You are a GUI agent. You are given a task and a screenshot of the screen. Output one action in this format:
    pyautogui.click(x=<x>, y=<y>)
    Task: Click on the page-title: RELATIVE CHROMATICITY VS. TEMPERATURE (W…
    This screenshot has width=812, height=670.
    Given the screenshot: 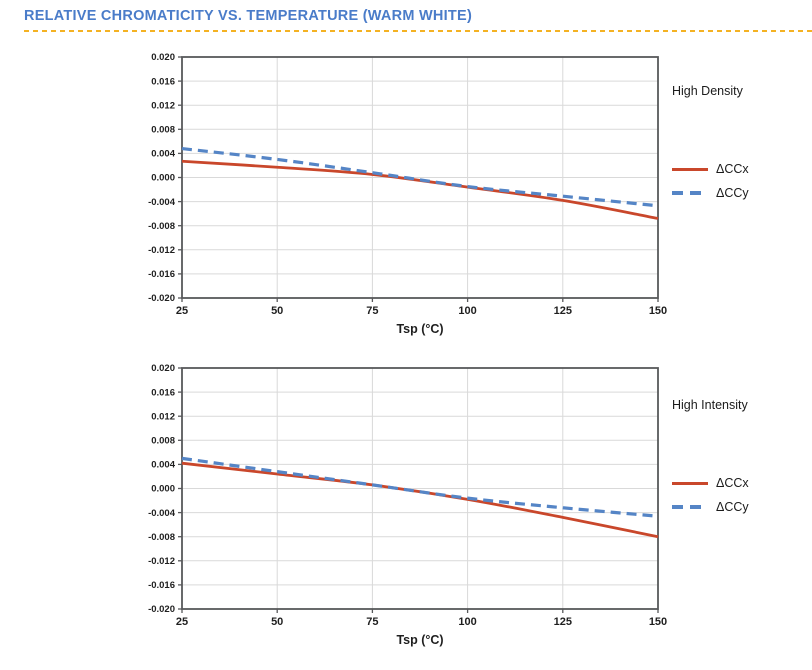 What is the action you would take?
    pyautogui.click(x=248, y=16)
    